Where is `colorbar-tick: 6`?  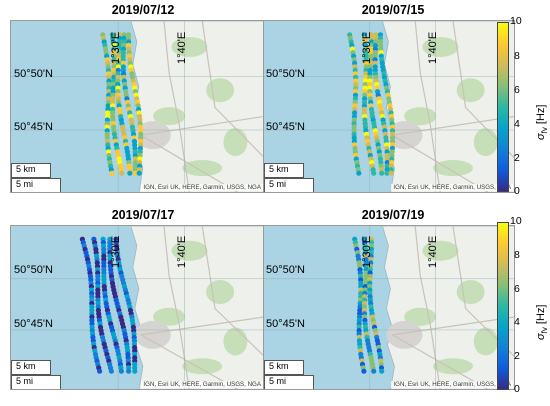
colorbar-tick: 6 is located at coordinates (517, 289).